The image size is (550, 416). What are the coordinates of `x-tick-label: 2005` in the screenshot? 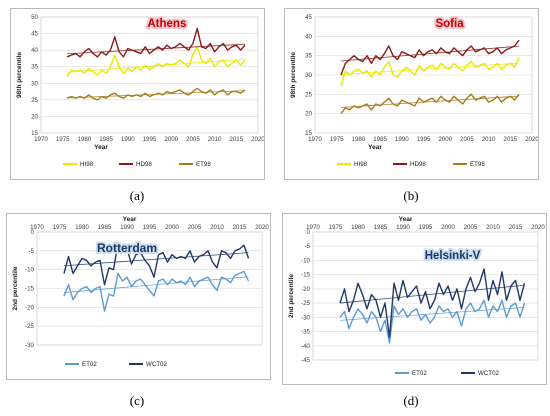 It's located at (195, 227).